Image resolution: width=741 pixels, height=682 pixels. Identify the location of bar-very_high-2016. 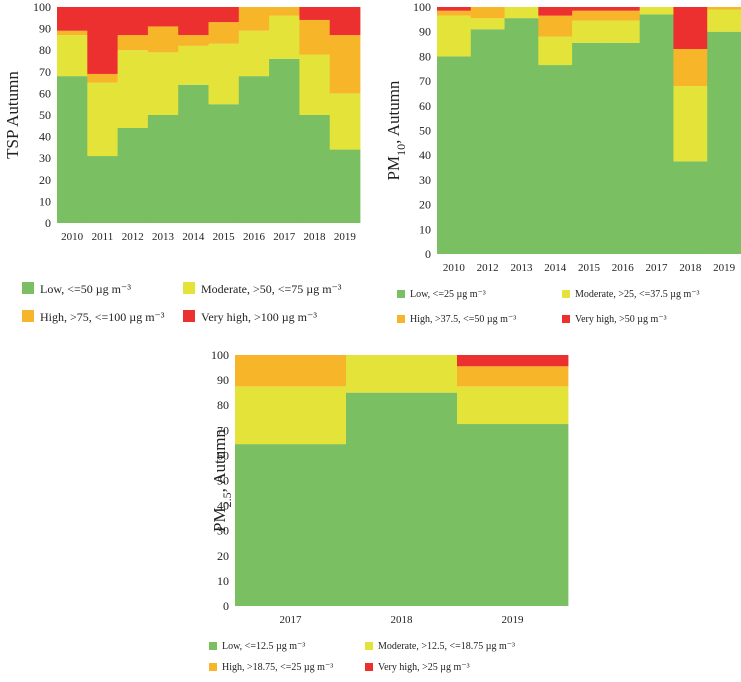
(623, 9).